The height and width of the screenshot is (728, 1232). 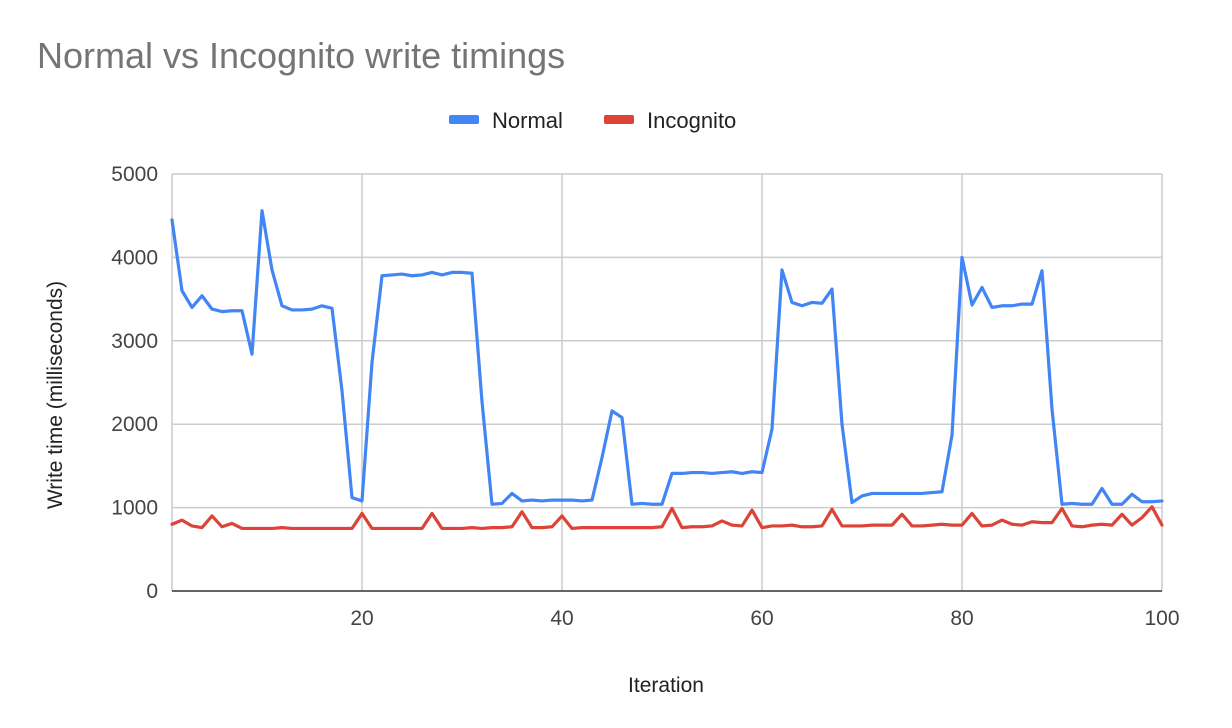 What do you see at coordinates (592, 120) in the screenshot?
I see `legend: Normal Incognito` at bounding box center [592, 120].